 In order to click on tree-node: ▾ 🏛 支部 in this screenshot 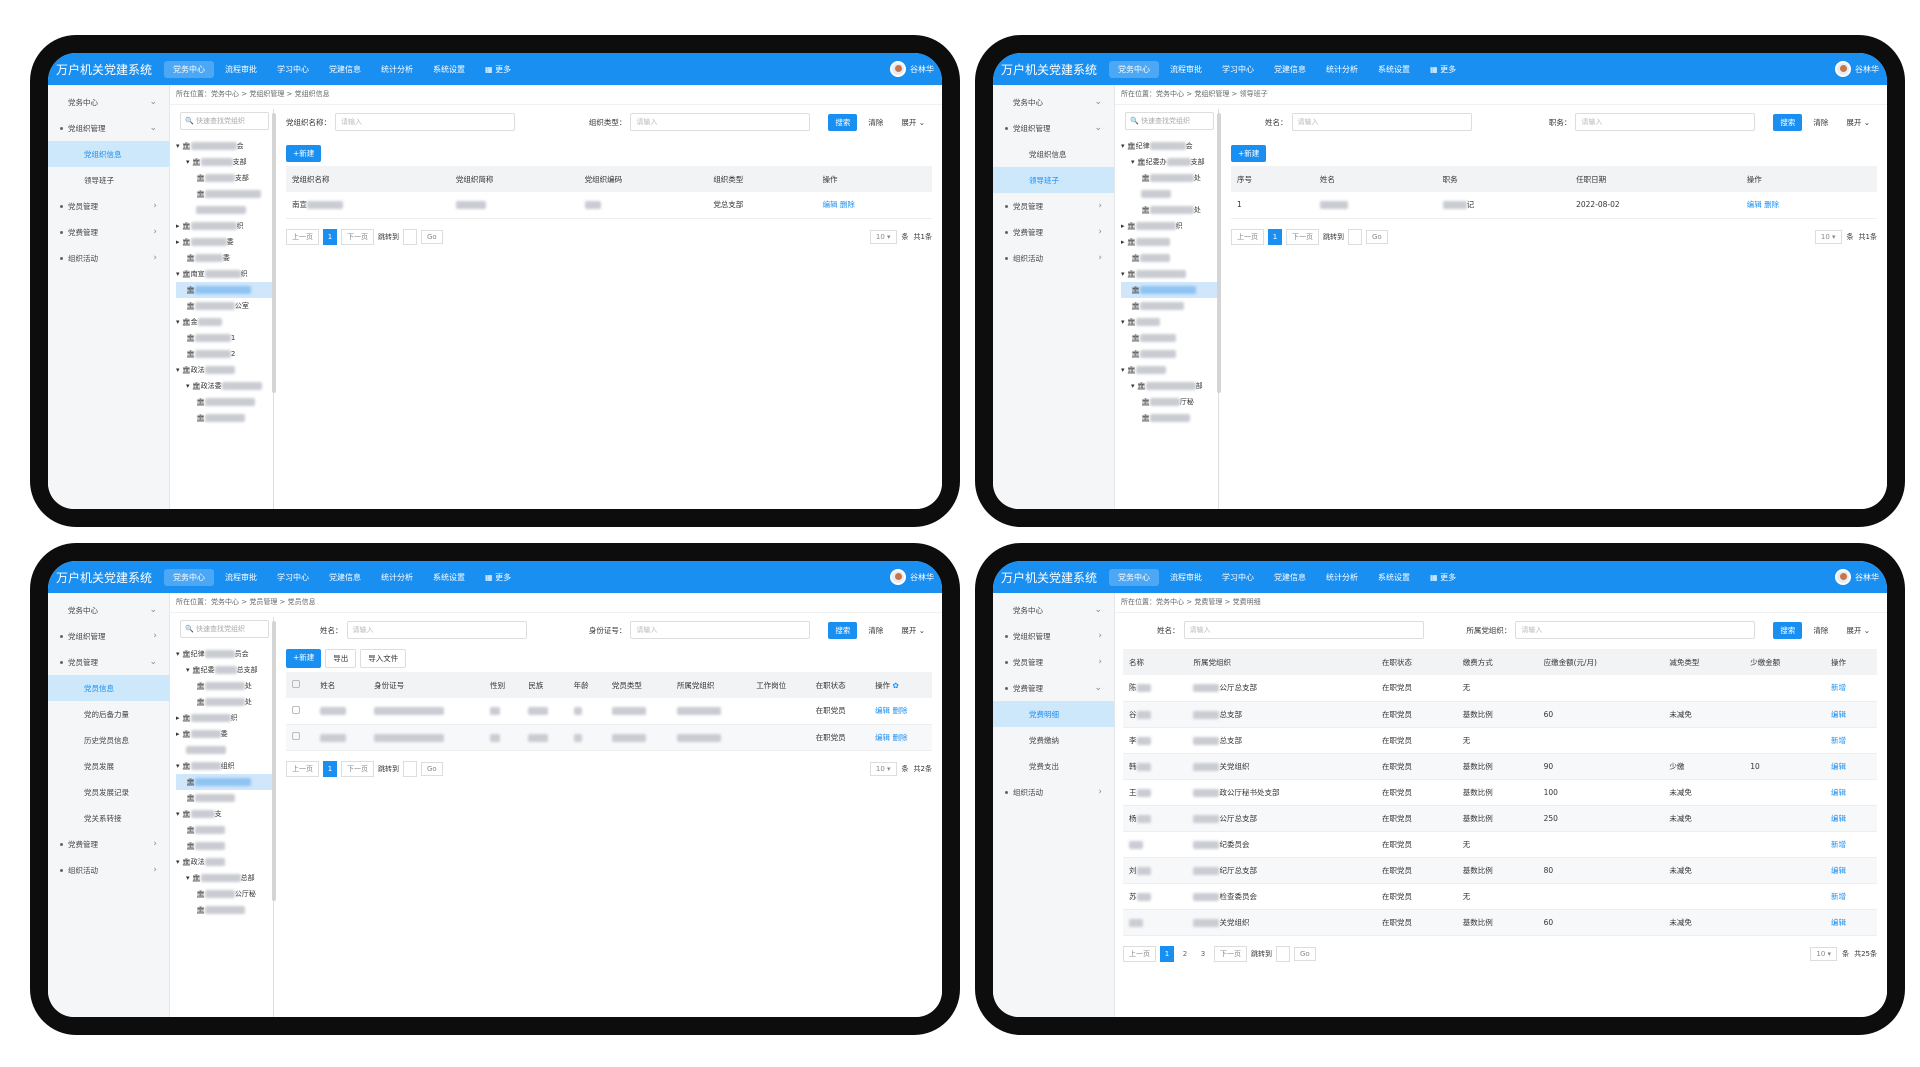, I will do `click(216, 162)`.